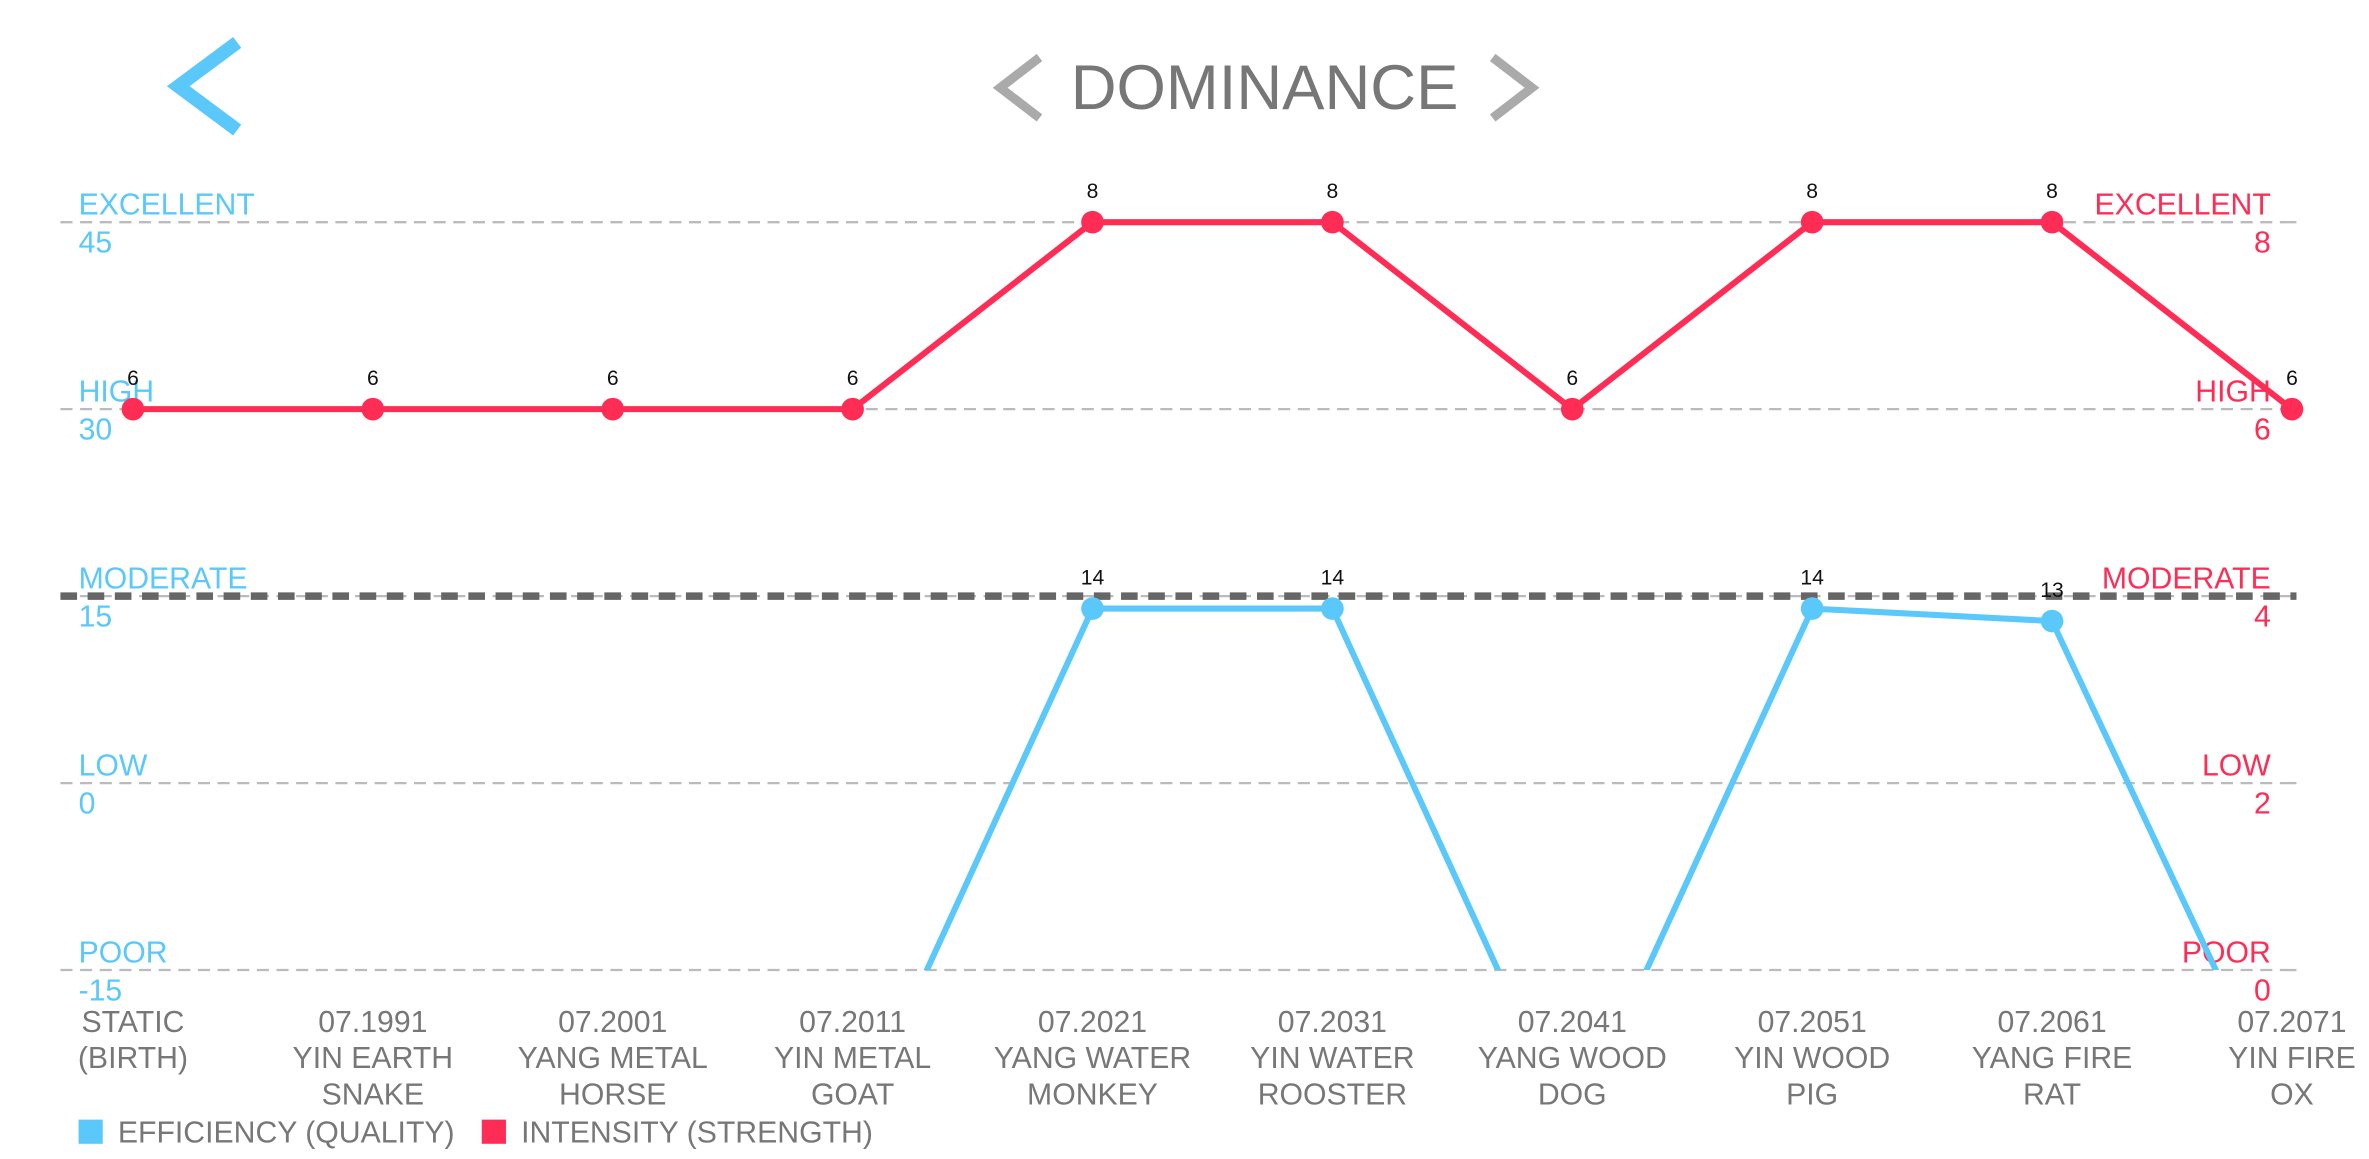 The height and width of the screenshot is (1159, 2369). What do you see at coordinates (2262, 242) in the screenshot?
I see `y2-tick-label: 8` at bounding box center [2262, 242].